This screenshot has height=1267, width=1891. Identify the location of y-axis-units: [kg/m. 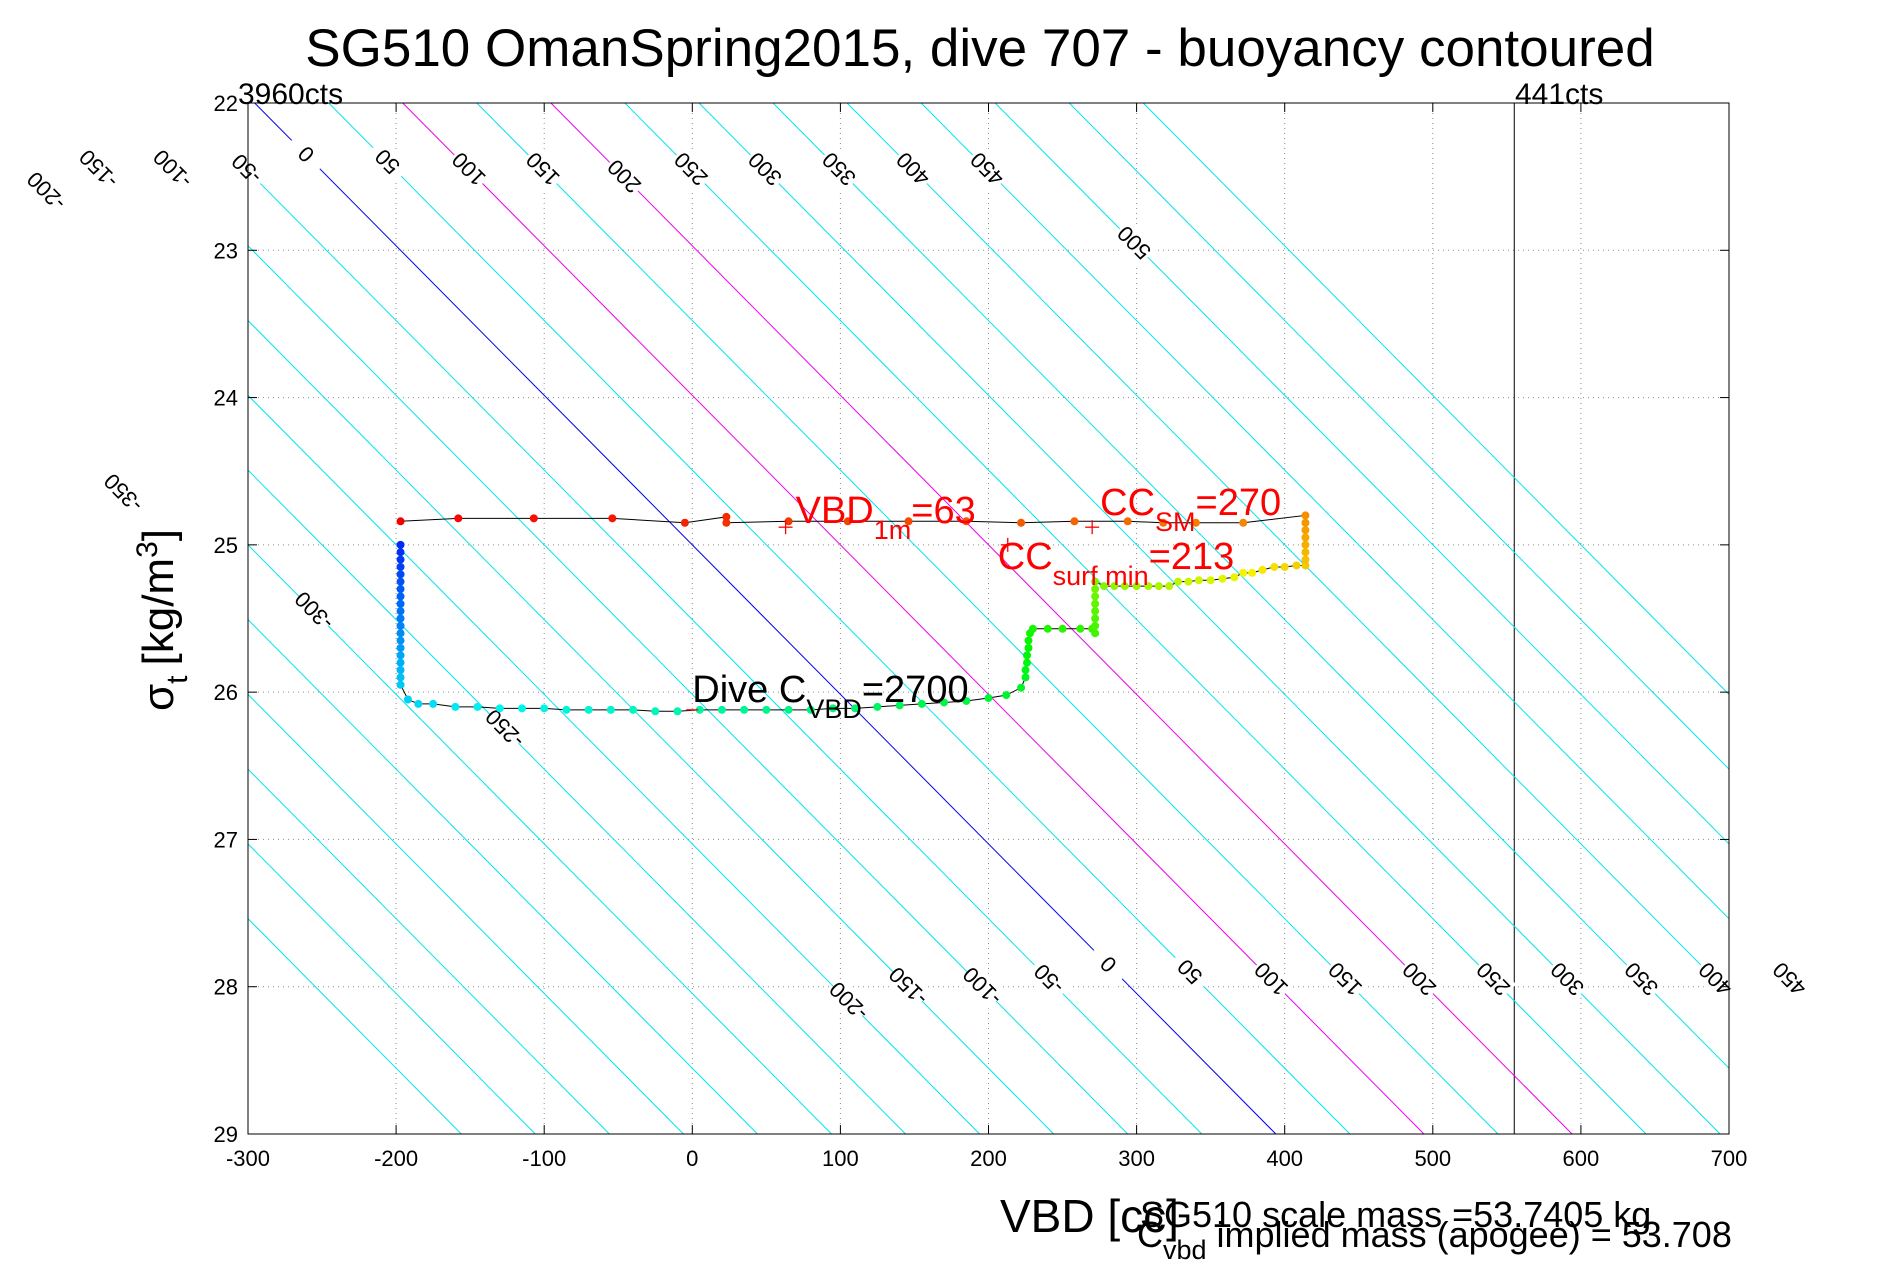
(158, 612).